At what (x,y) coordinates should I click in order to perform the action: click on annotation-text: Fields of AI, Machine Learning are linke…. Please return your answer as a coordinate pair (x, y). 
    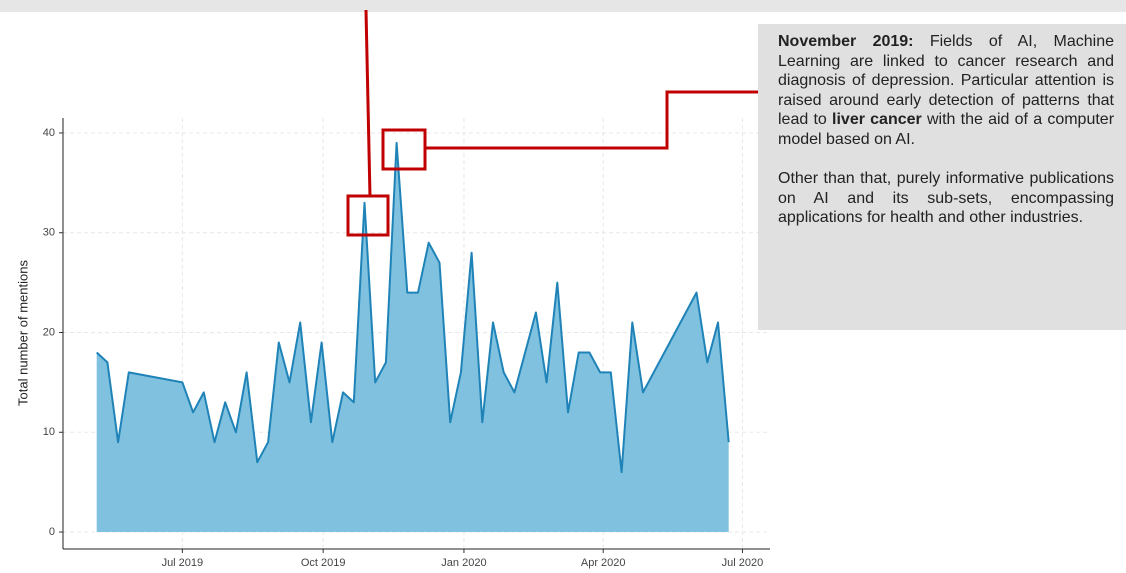
    Looking at the image, I should click on (946, 80).